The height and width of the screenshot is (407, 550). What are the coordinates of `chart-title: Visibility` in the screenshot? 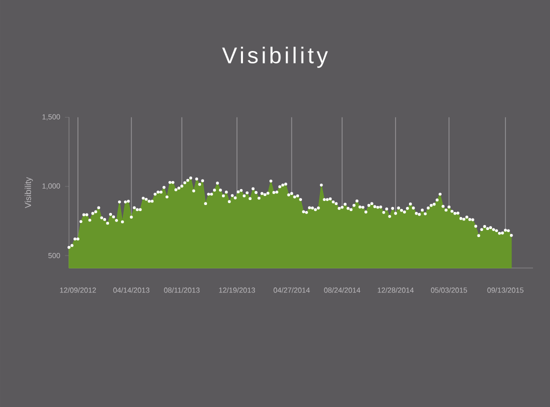 It's located at (275, 57).